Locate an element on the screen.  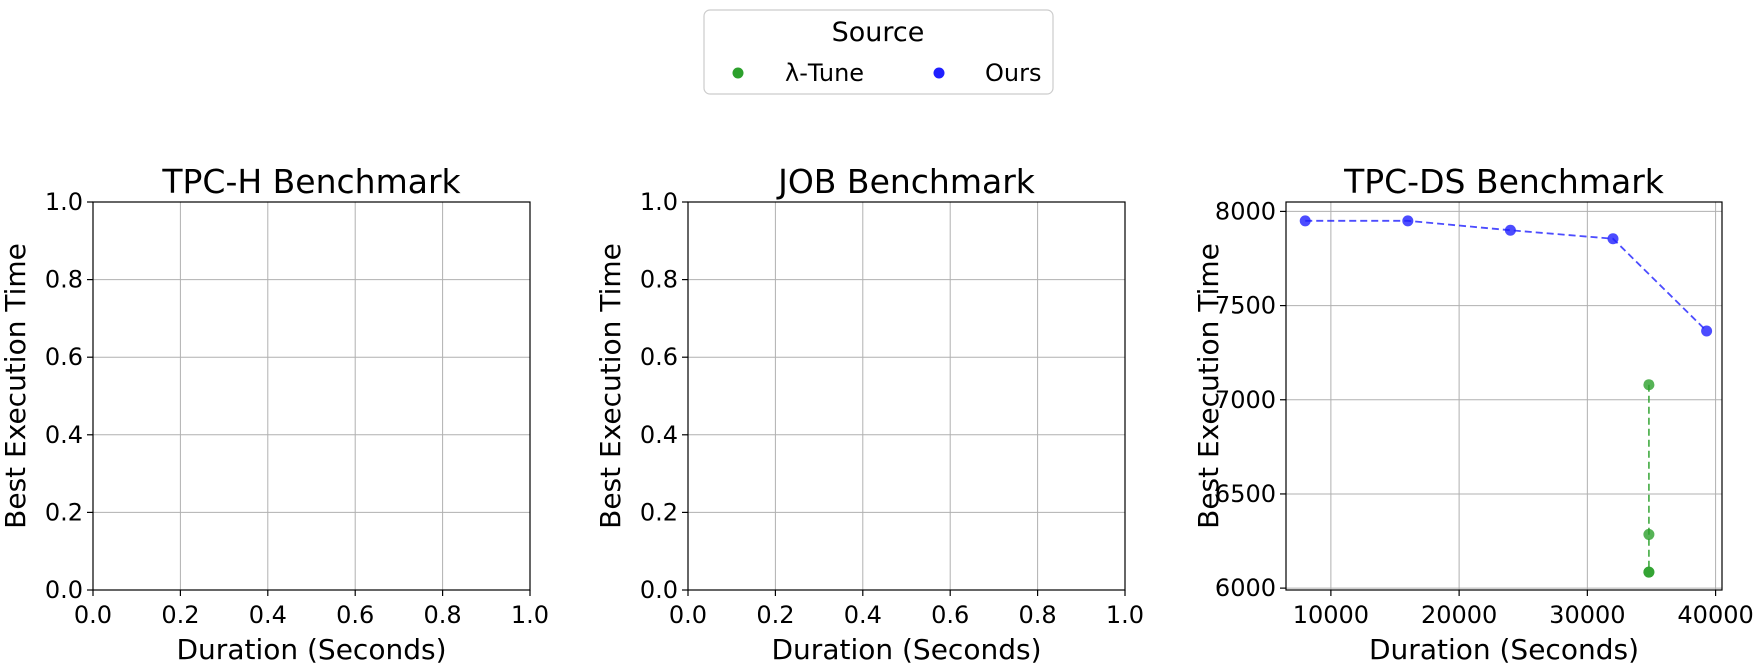
x-tick-label: 40000 is located at coordinates (1715, 615).